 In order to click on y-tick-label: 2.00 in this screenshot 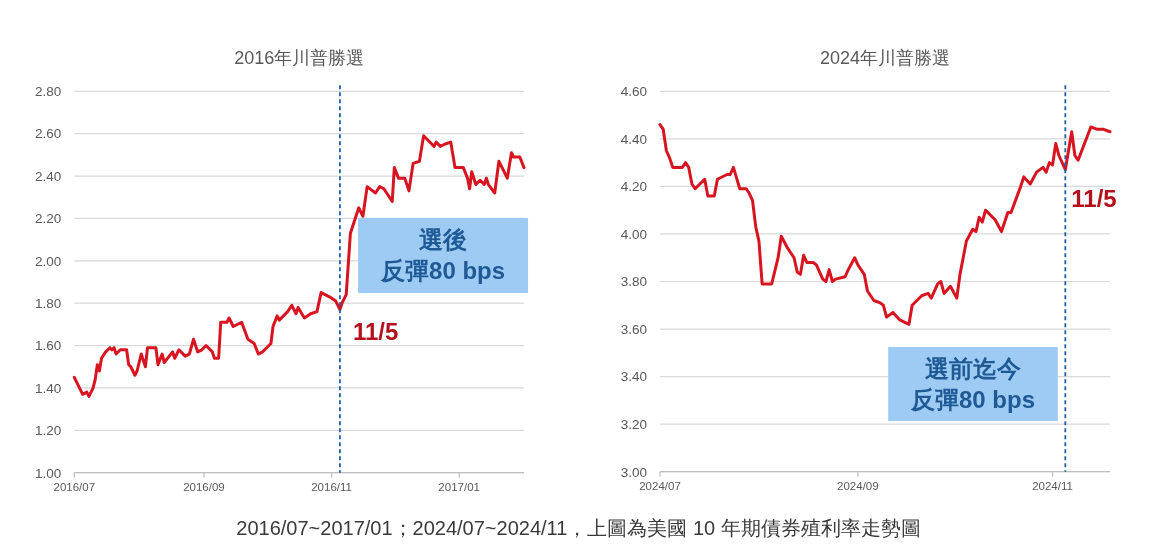, I will do `click(48, 261)`.